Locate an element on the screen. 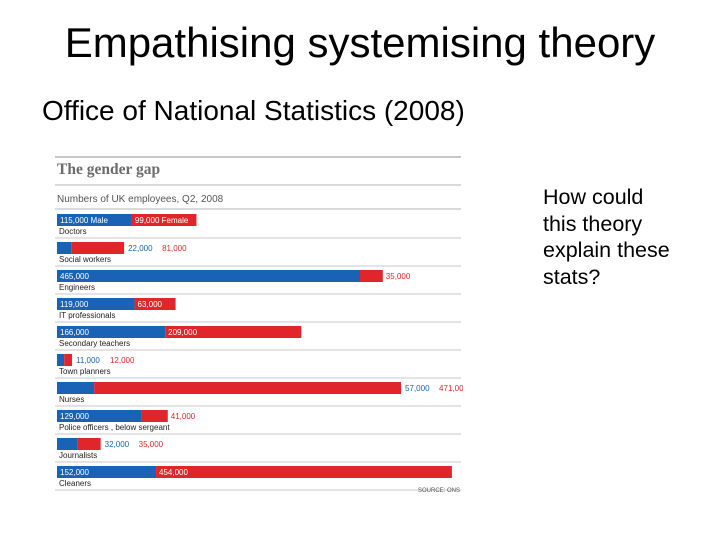 The image size is (720, 540). category-label: Police officers , below sergeant is located at coordinates (114, 427).